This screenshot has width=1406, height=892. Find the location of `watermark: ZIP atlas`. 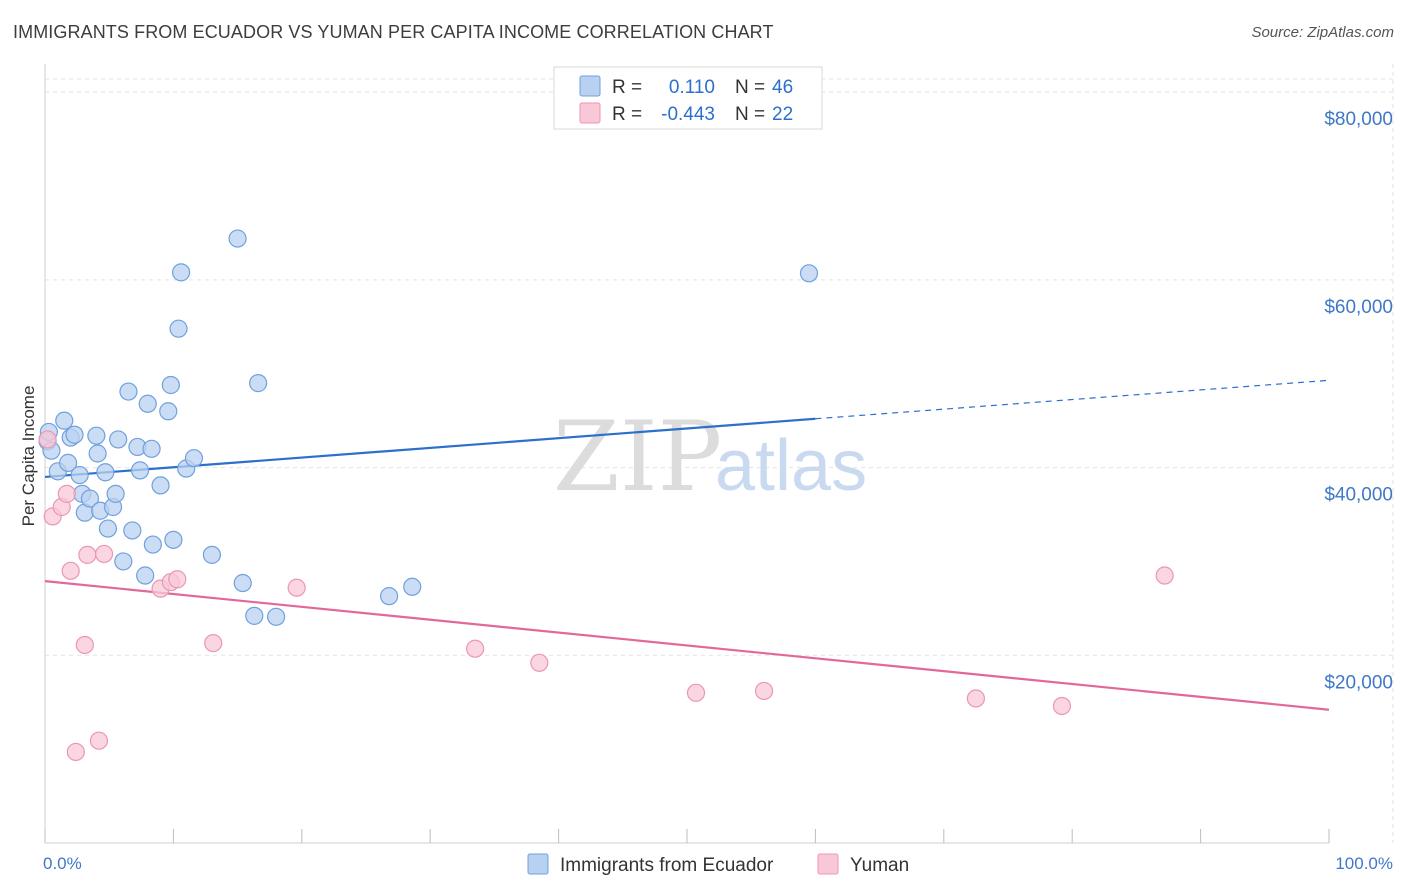

watermark: ZIP atlas is located at coordinates (710, 457).